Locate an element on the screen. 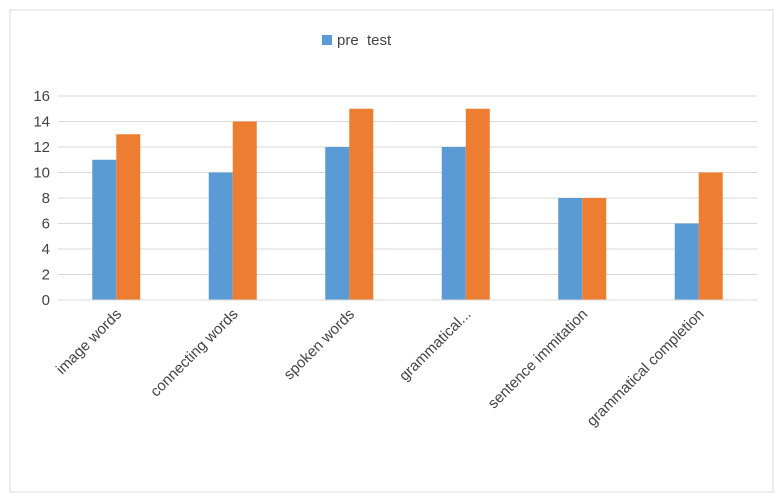 The height and width of the screenshot is (499, 784). legend: pre test is located at coordinates (357, 40).